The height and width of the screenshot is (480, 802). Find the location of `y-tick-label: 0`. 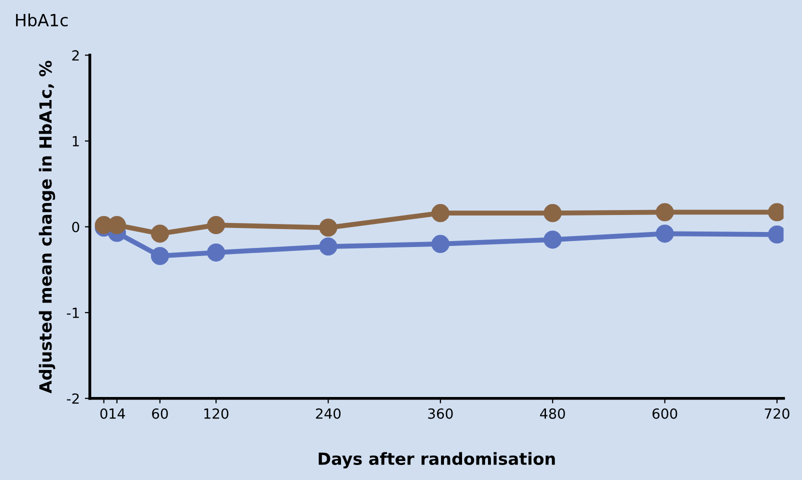

y-tick-label: 0 is located at coordinates (76, 227).